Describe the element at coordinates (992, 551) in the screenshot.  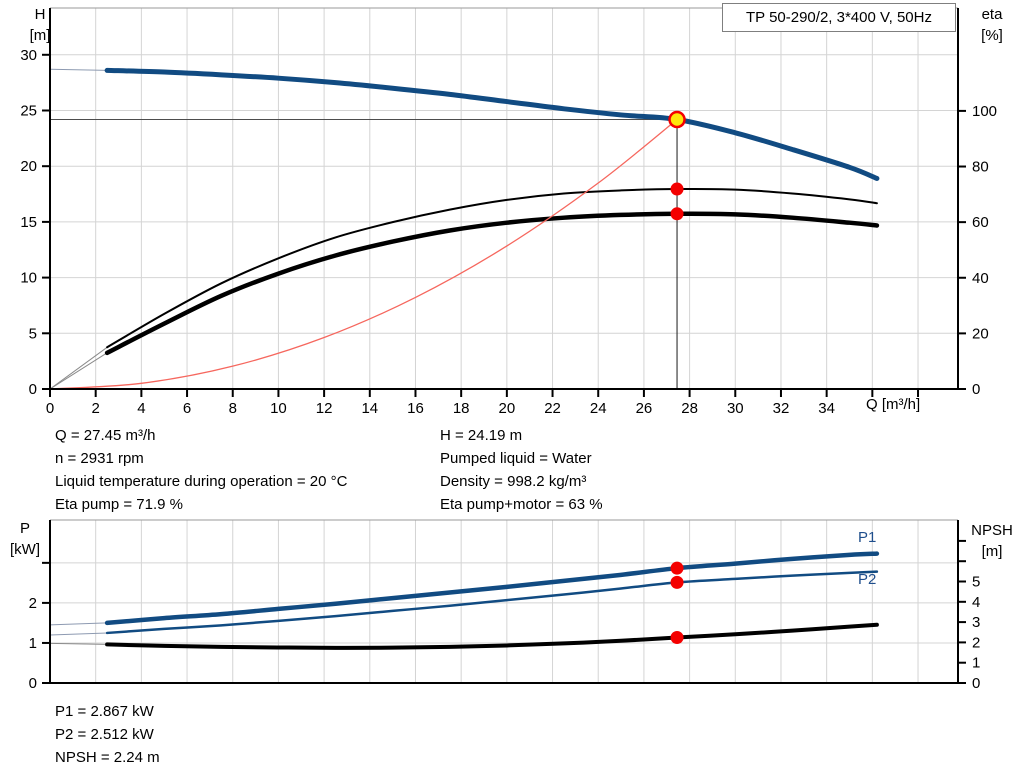
I see `npsh-axis-title-line2: [m]` at that location.